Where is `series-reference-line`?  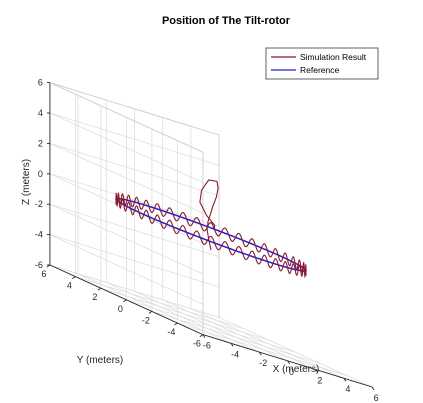 series-reference-line is located at coordinates (211, 234).